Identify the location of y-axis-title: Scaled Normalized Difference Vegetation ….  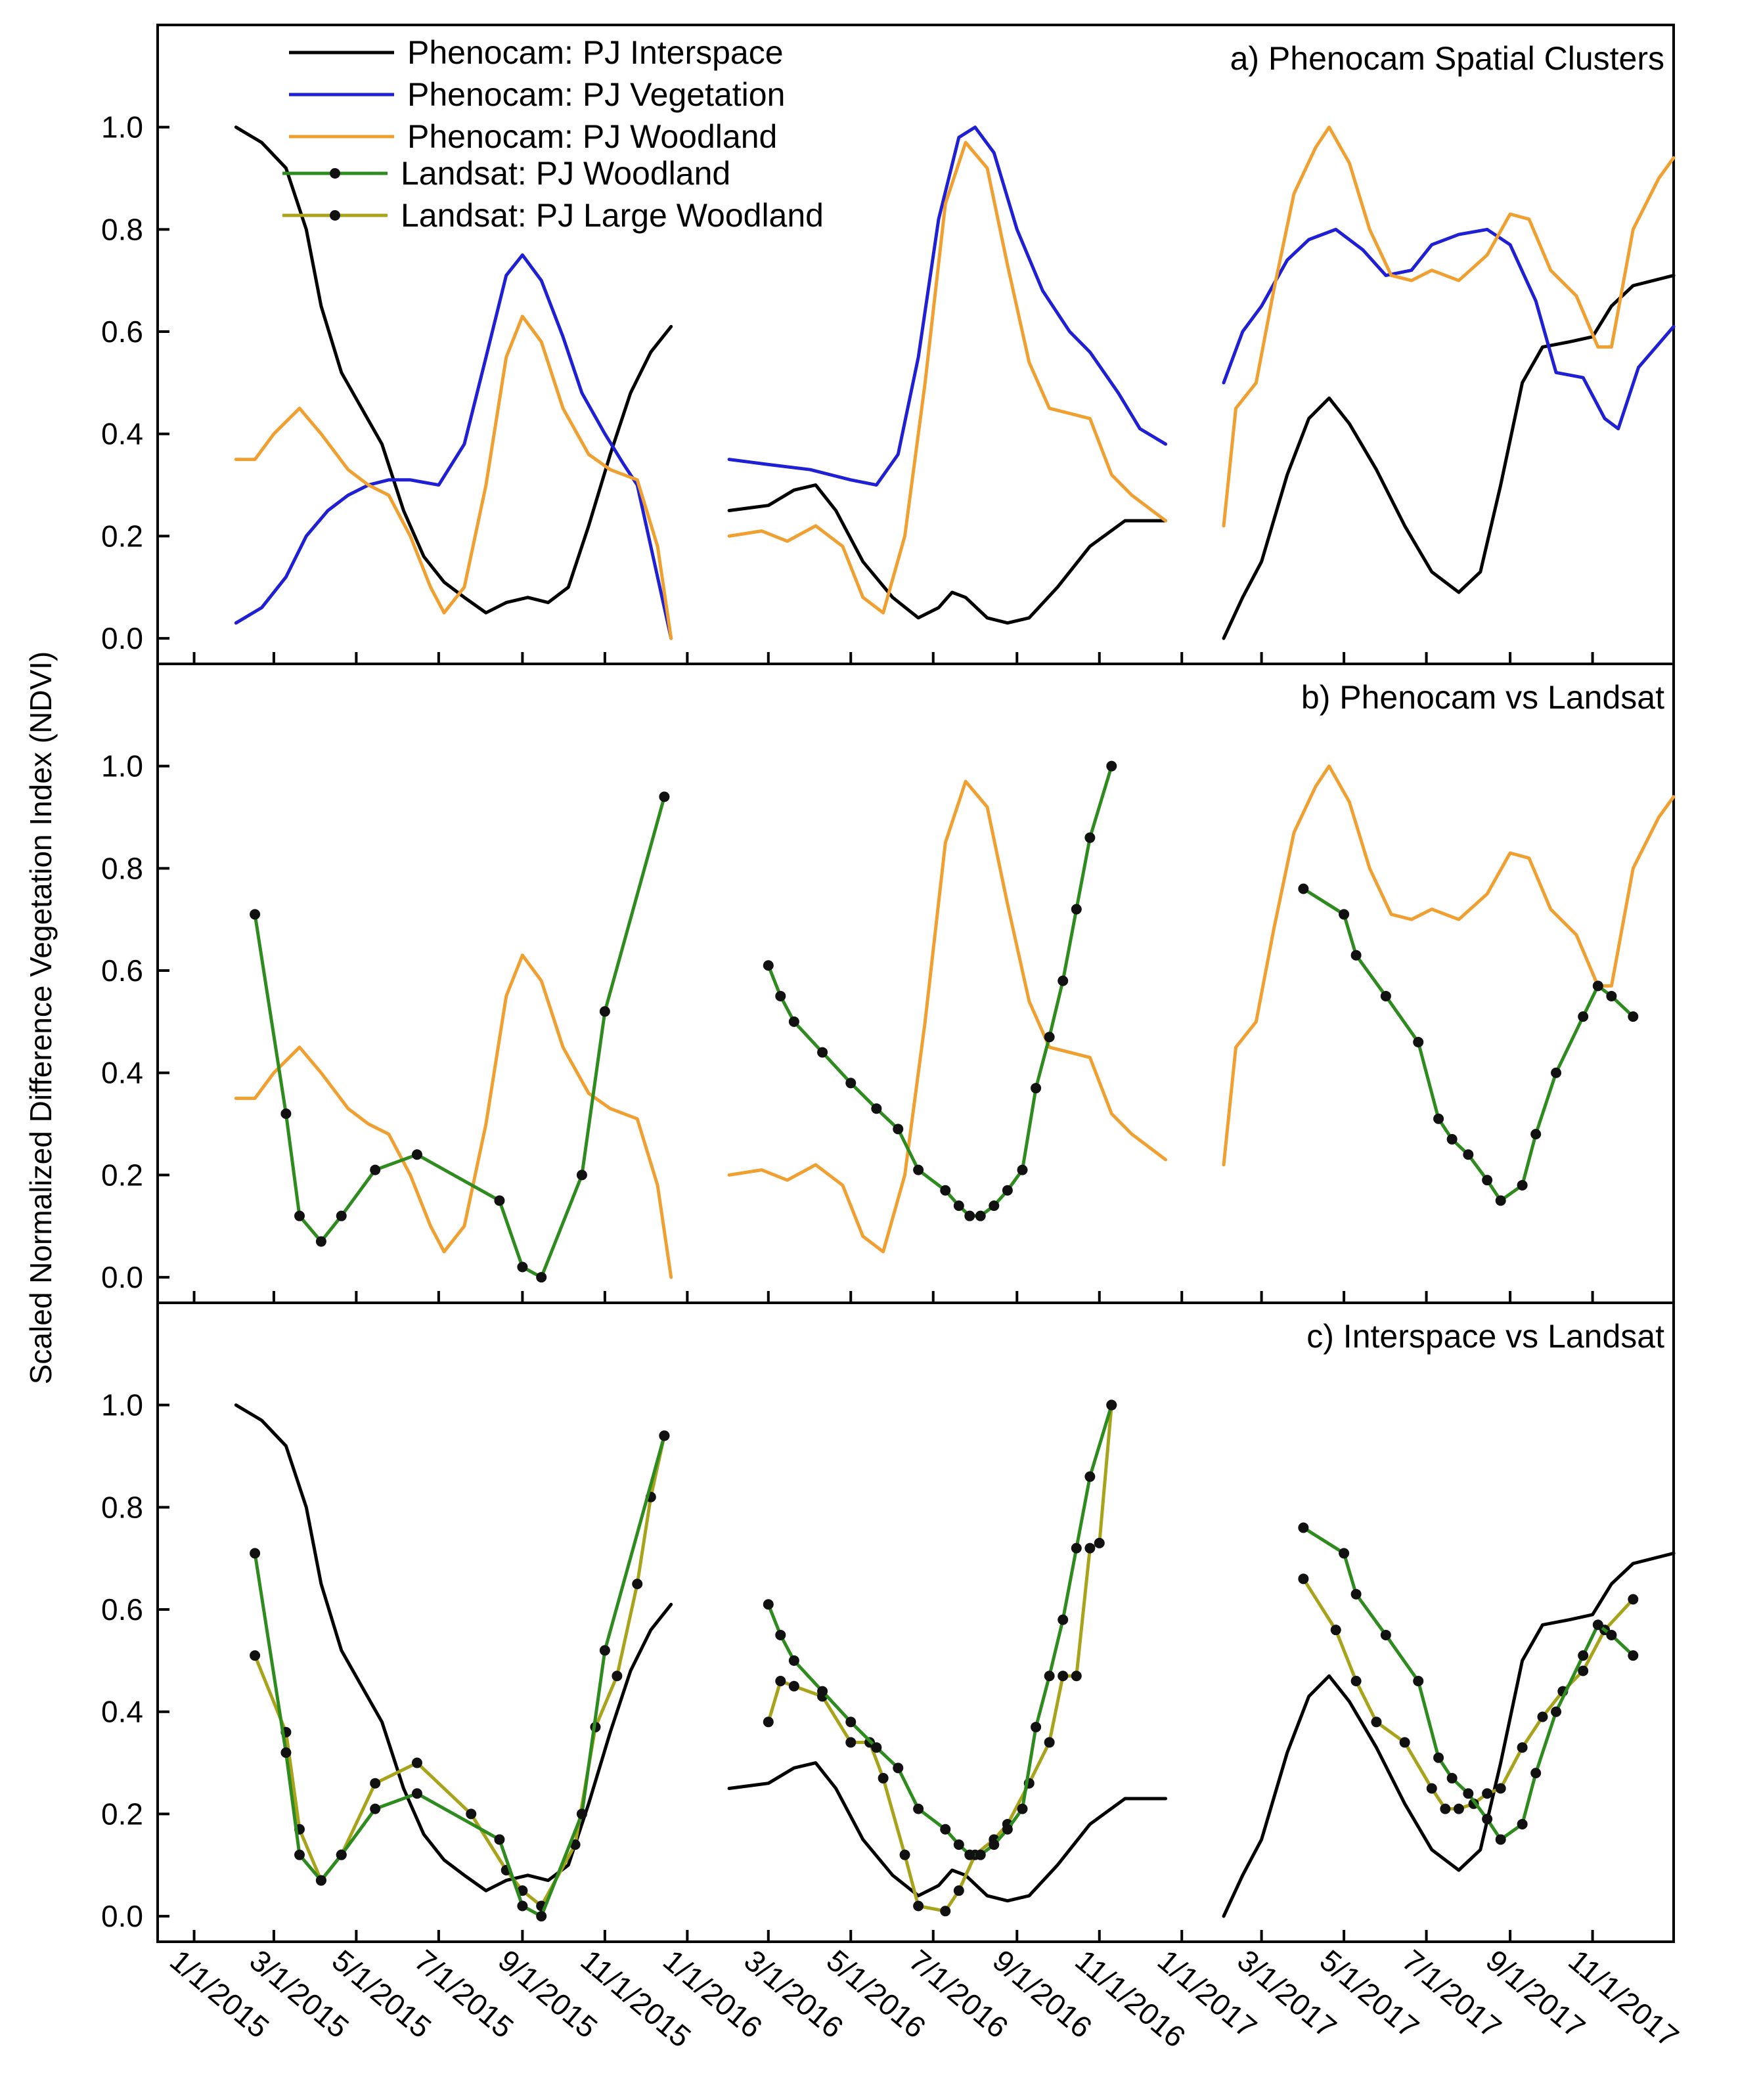
(41, 1018).